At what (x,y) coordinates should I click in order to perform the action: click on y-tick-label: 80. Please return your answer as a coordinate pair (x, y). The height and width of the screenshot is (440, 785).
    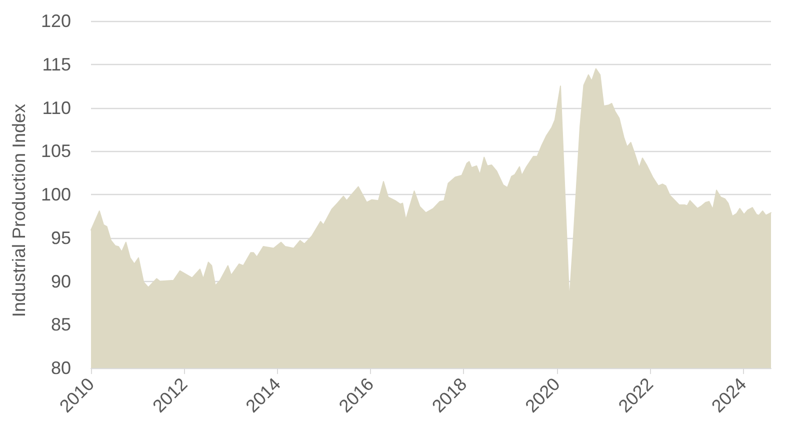
    Looking at the image, I should click on (60, 368).